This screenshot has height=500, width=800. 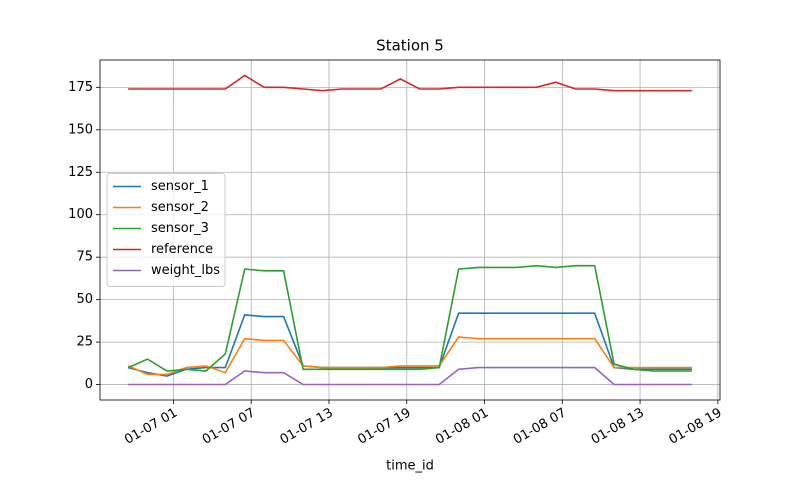 What do you see at coordinates (180, 207) in the screenshot?
I see `legend-label: sensor_2` at bounding box center [180, 207].